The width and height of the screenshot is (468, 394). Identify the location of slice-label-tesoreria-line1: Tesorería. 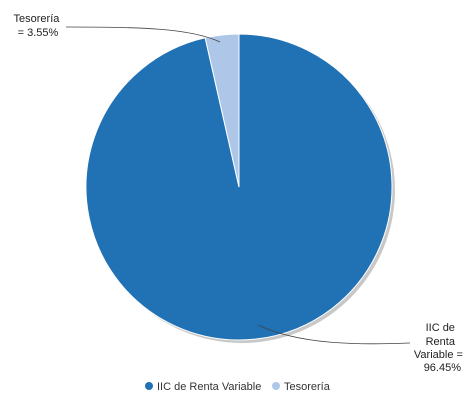
(37, 19).